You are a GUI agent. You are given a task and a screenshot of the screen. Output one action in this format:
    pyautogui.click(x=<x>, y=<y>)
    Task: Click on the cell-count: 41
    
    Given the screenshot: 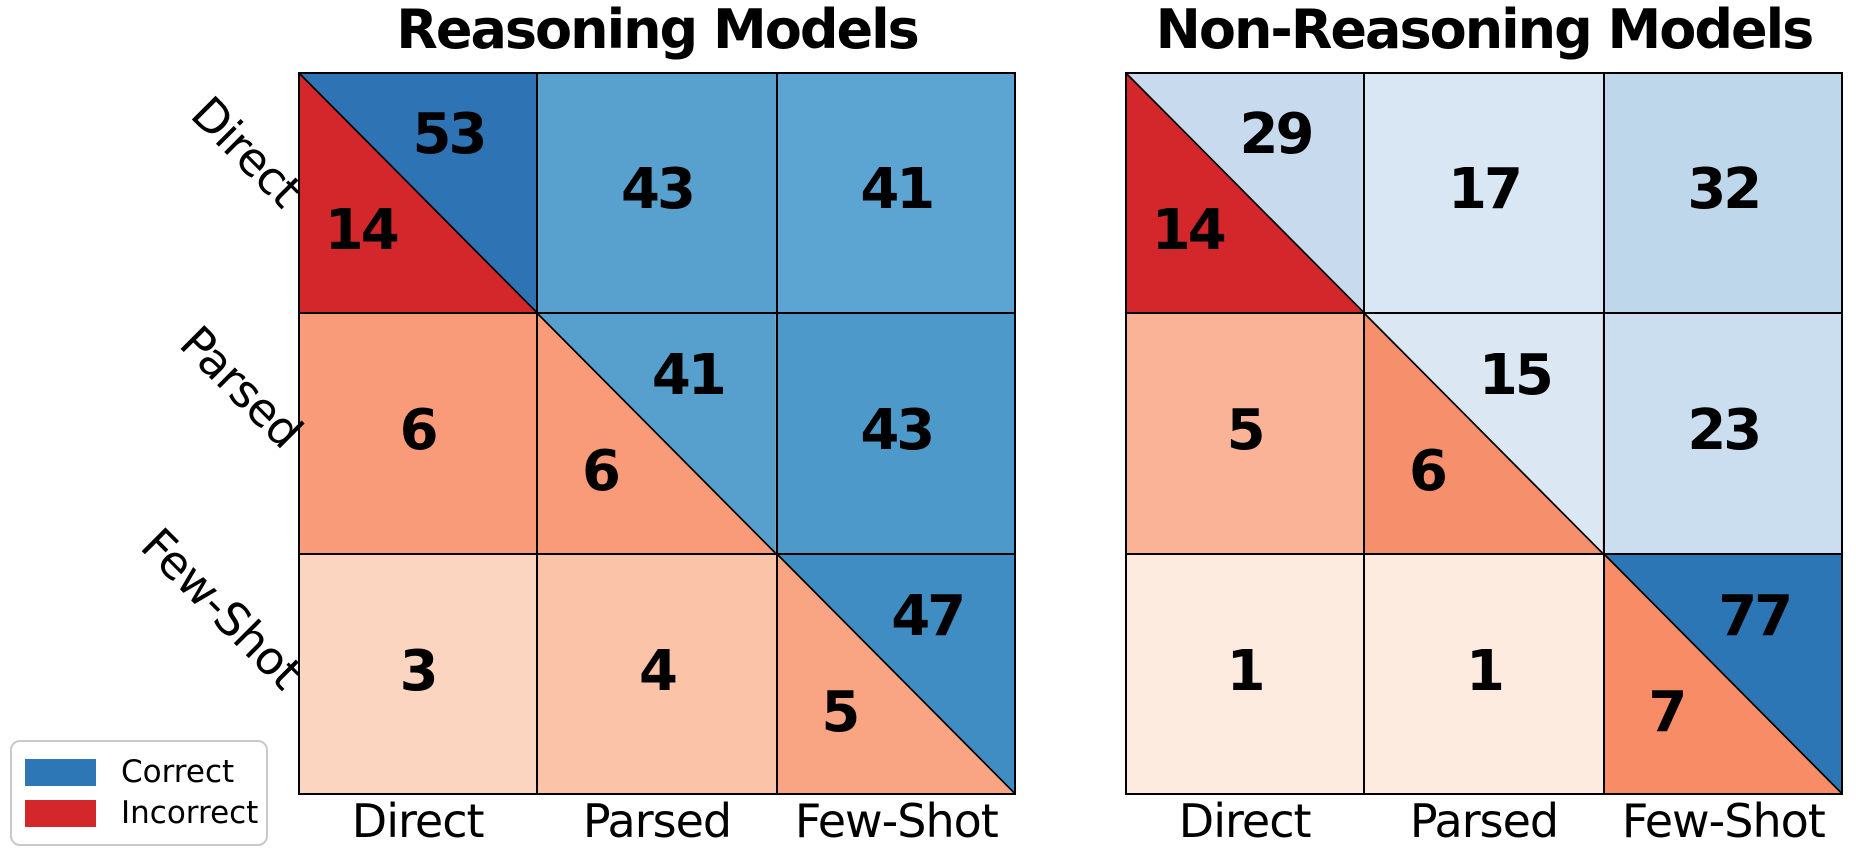 What is the action you would take?
    pyautogui.click(x=897, y=190)
    